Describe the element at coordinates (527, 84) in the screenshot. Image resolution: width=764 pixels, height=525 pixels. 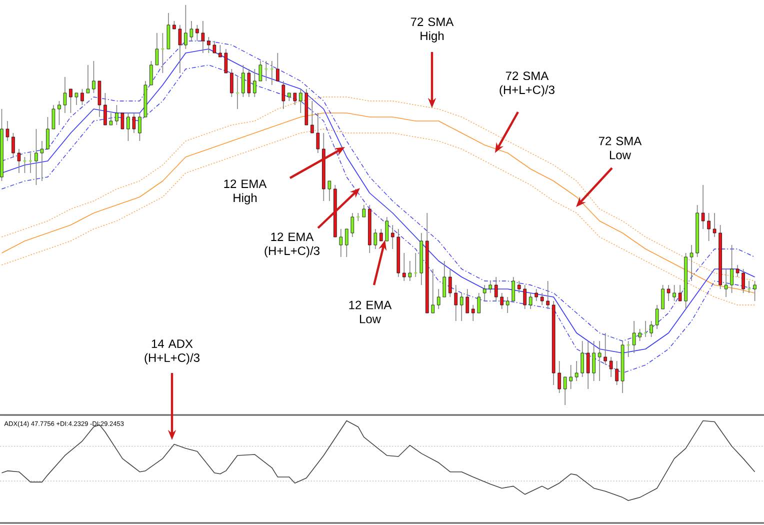
I see `annotation: 72 SMA (H+L+C)/3` at that location.